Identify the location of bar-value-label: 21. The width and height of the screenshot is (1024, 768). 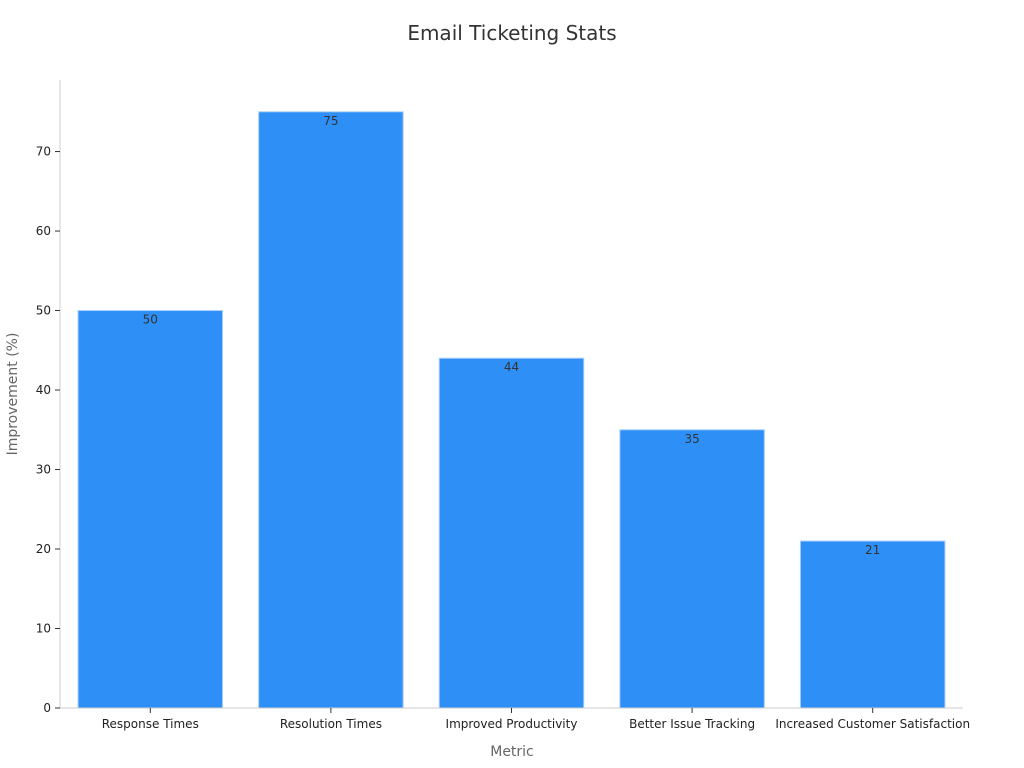
(872, 550).